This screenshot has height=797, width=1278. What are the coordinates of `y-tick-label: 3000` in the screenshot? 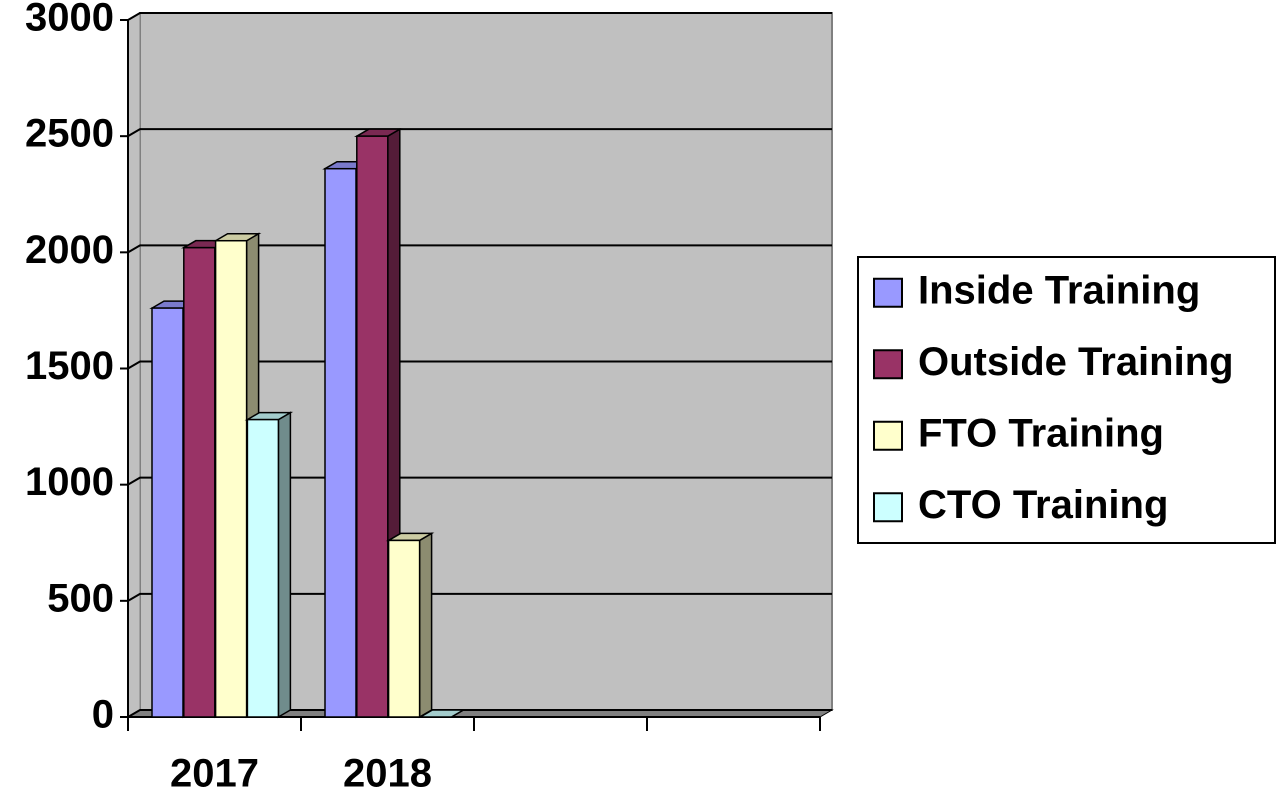 It's located at (69, 20).